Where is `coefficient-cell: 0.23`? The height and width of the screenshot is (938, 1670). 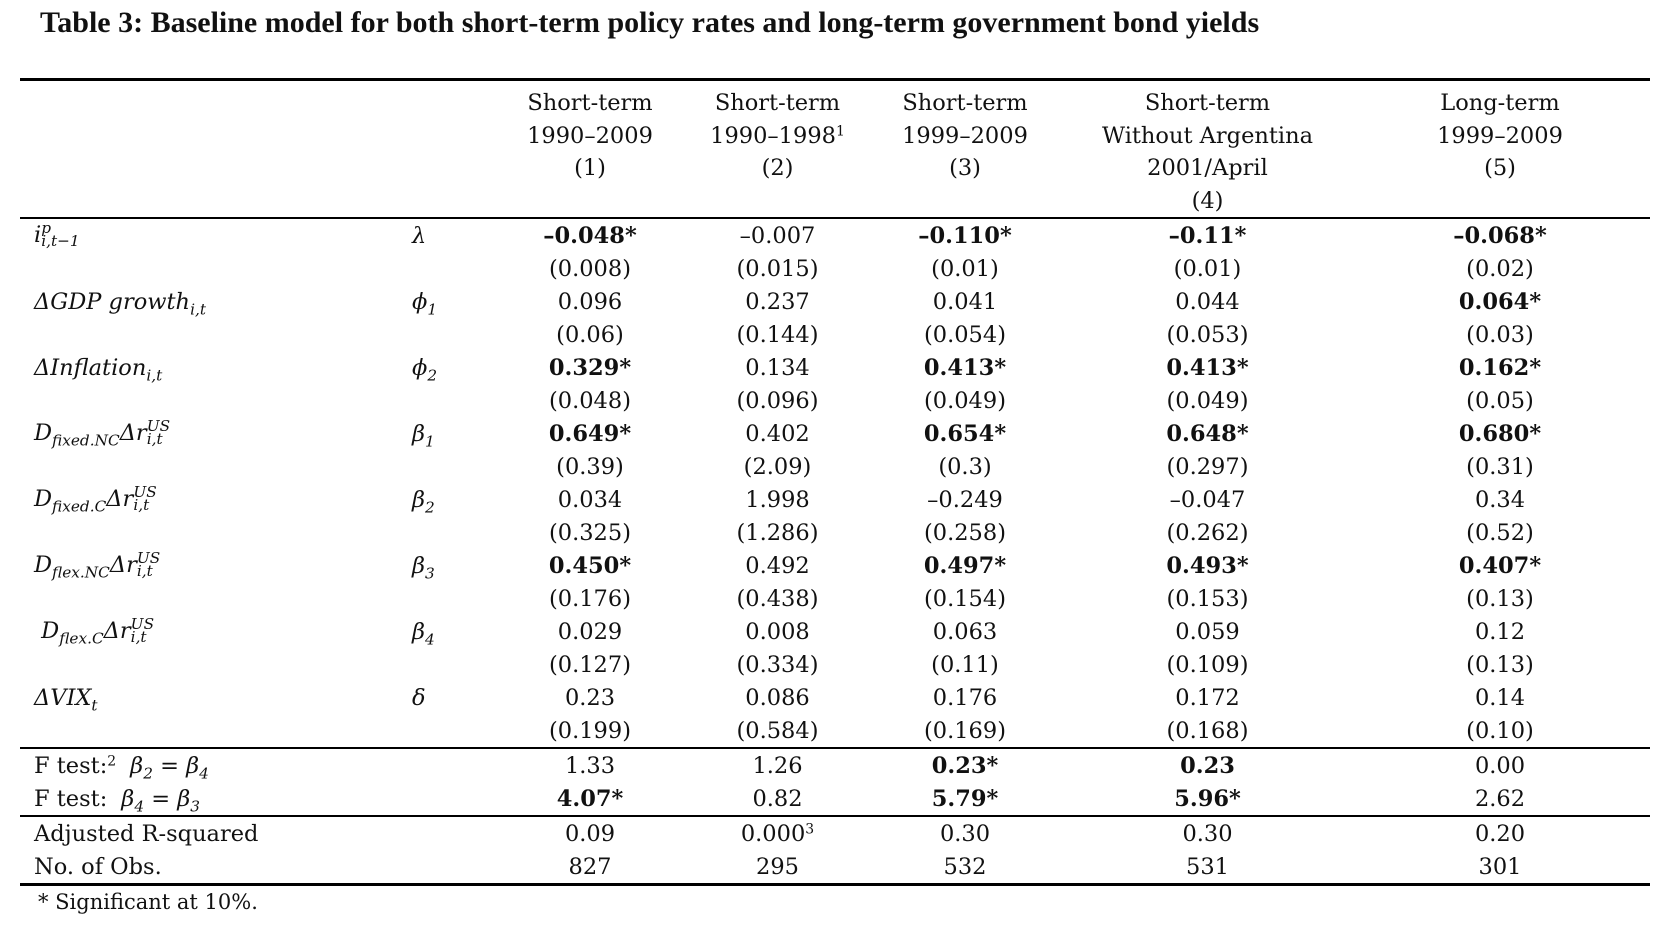 coefficient-cell: 0.23 is located at coordinates (590, 697).